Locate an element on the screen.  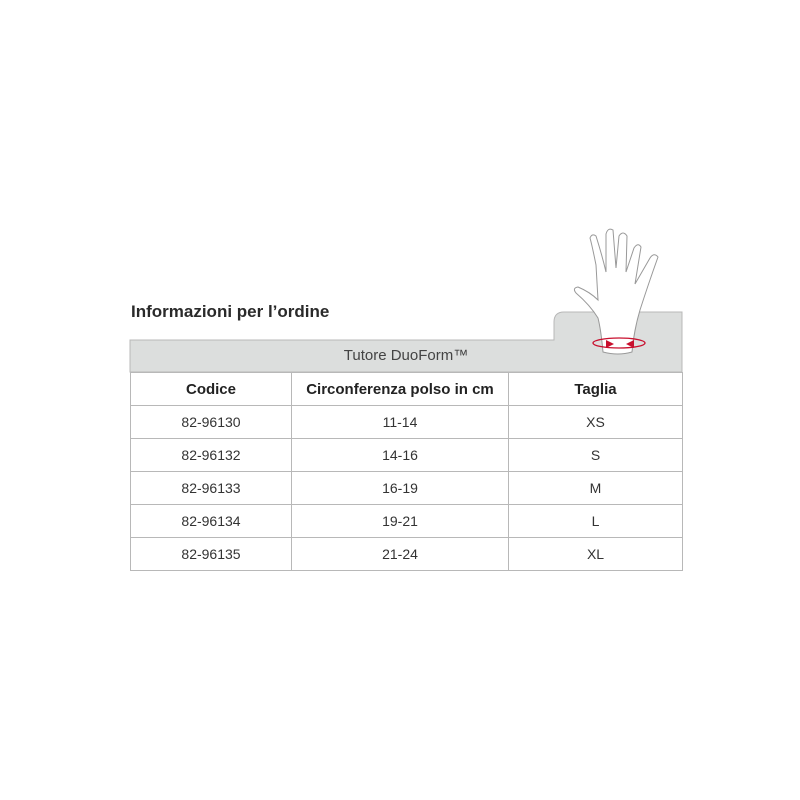
hand-wrist-measure-icon is located at coordinates (616, 291).